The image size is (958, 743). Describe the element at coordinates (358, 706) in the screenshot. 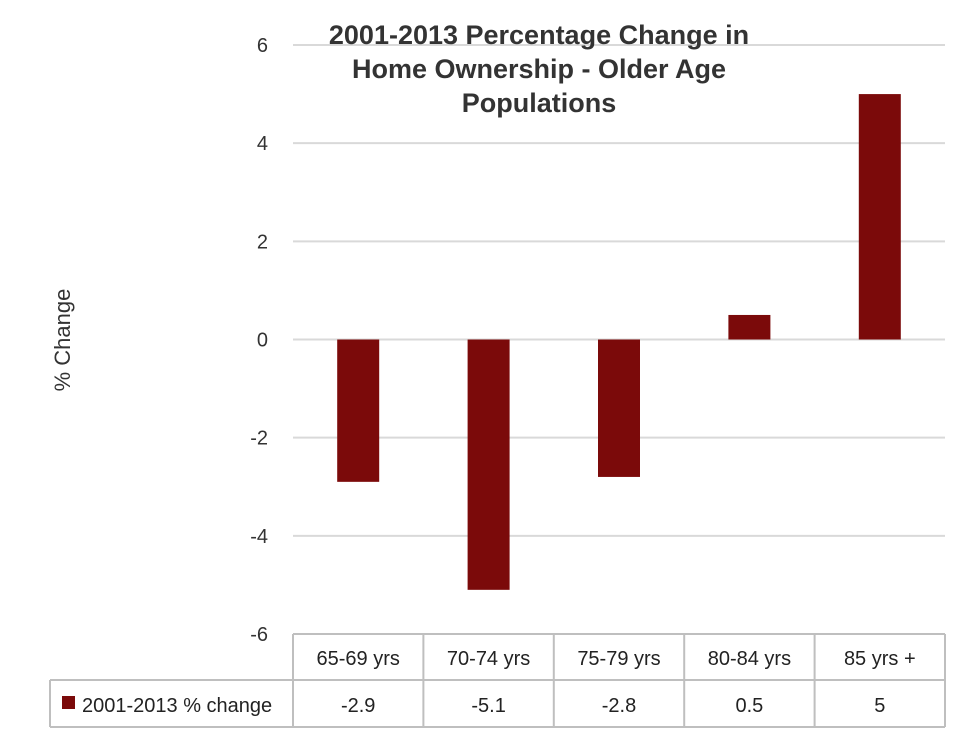

I see `data-label: -2.9` at that location.